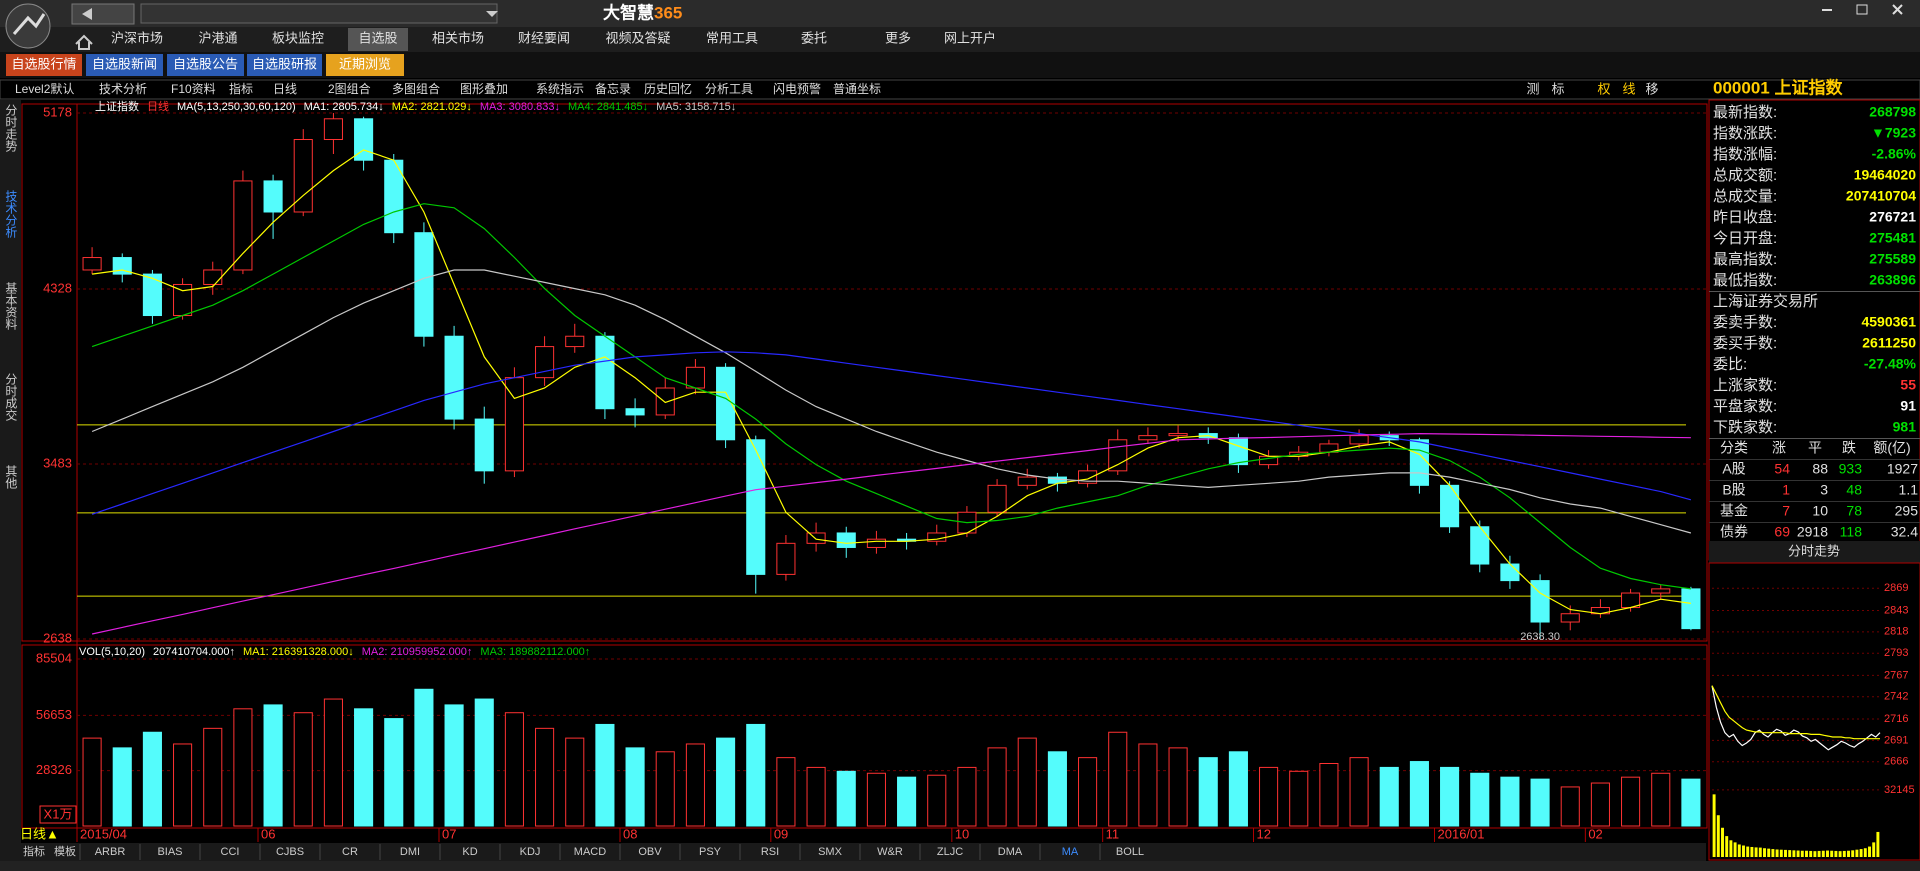 This screenshot has height=871, width=1920. I want to click on indicator-tab: CJBS, so click(290, 852).